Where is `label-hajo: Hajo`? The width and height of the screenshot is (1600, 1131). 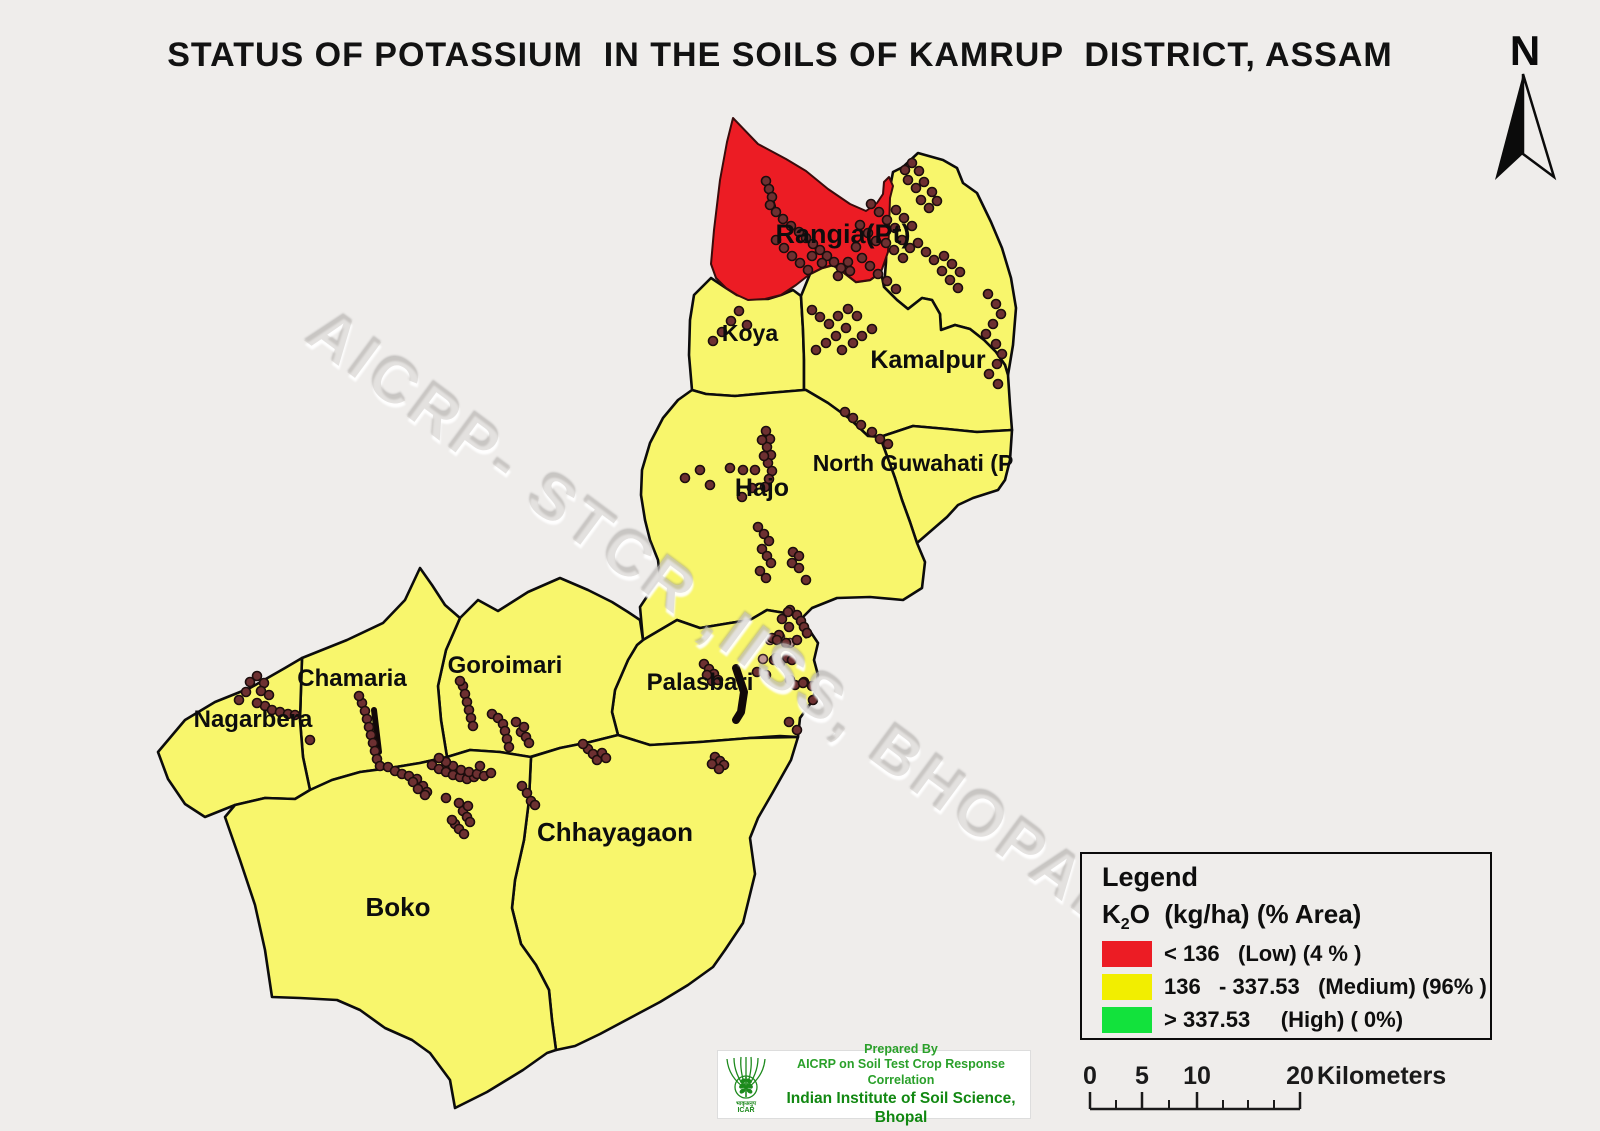
label-hajo: Hajo is located at coordinates (762, 488).